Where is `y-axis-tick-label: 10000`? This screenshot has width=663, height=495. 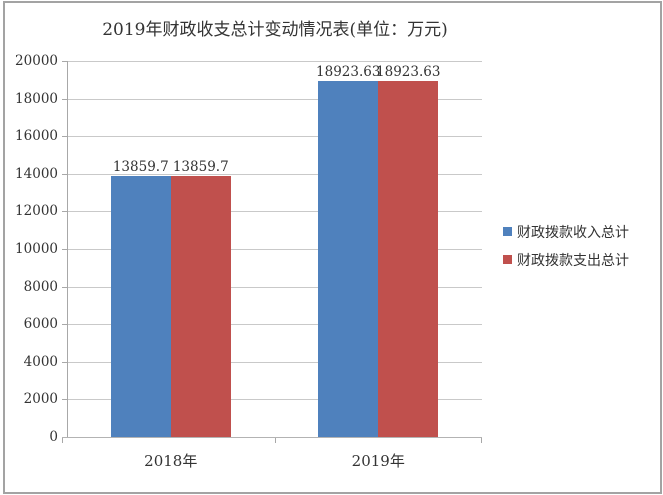 y-axis-tick-label: 10000 is located at coordinates (36, 249).